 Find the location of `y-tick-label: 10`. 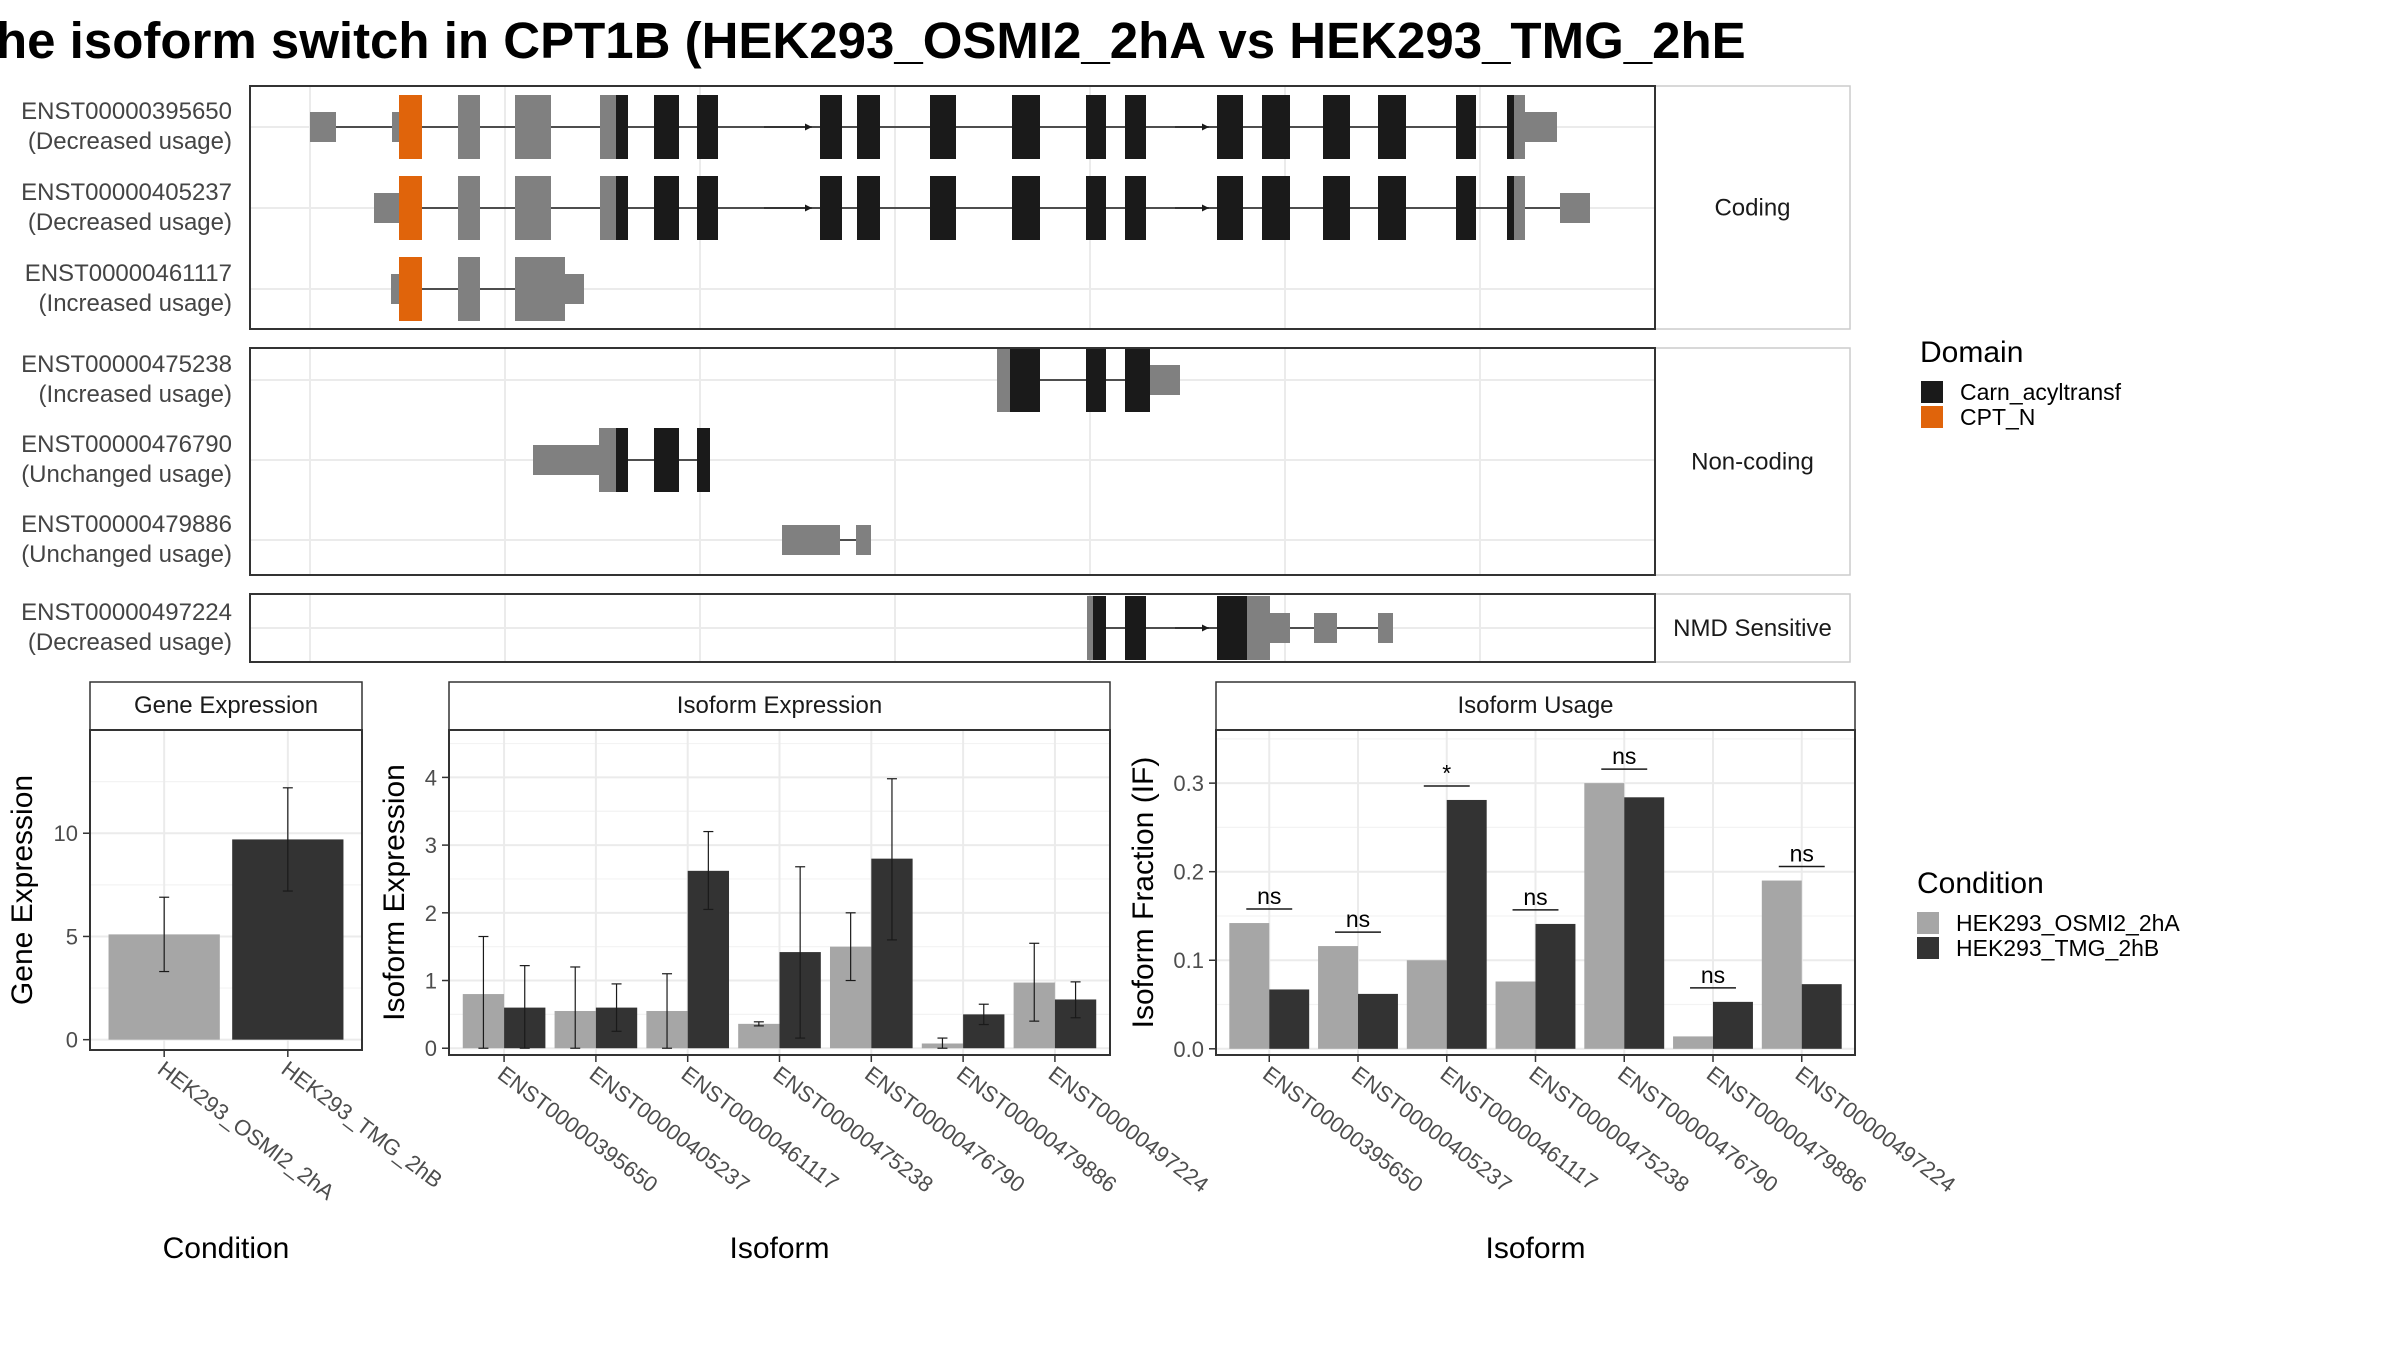

y-tick-label: 10 is located at coordinates (66, 833).